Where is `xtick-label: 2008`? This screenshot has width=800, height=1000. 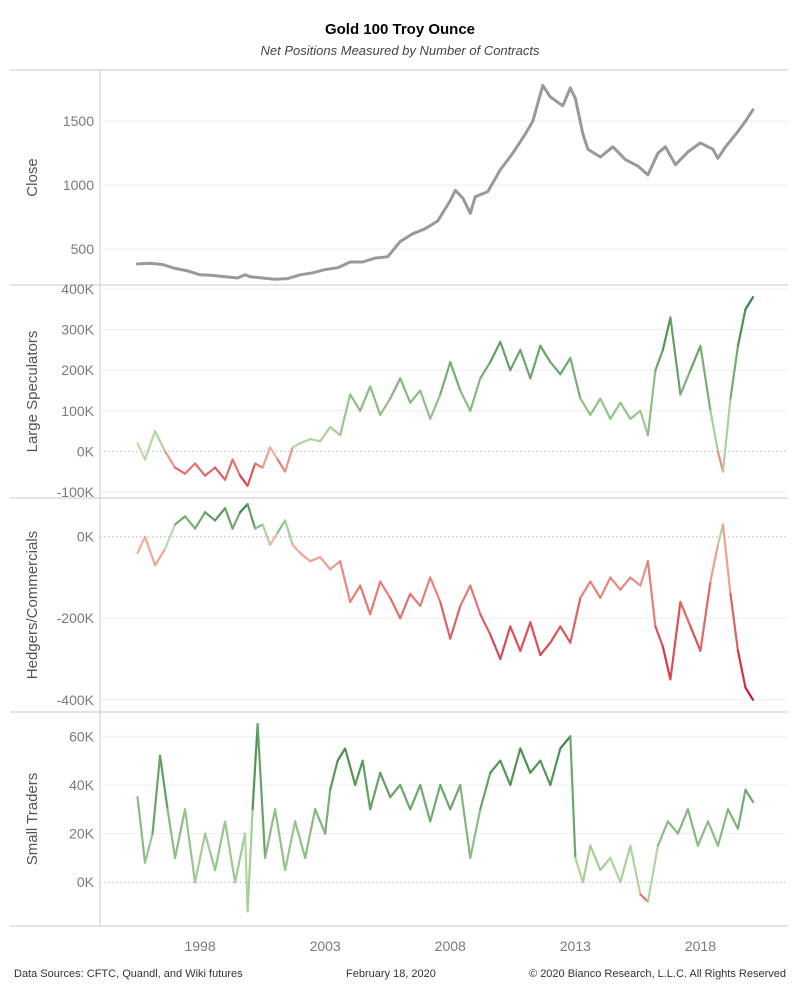
xtick-label: 2008 is located at coordinates (450, 946).